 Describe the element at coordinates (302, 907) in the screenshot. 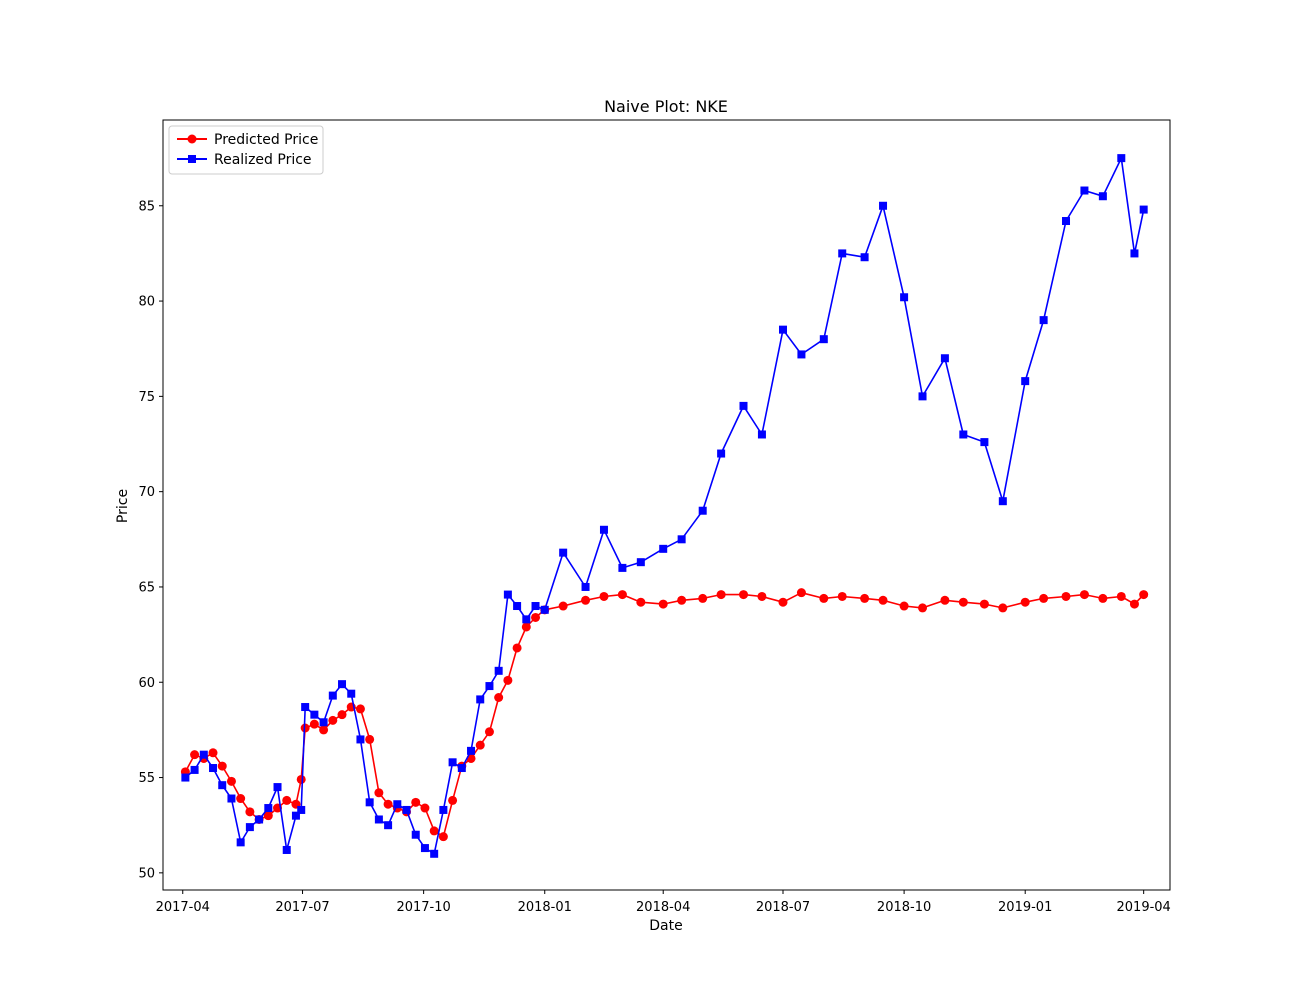

I see `x-tick-label: 2017-07` at that location.